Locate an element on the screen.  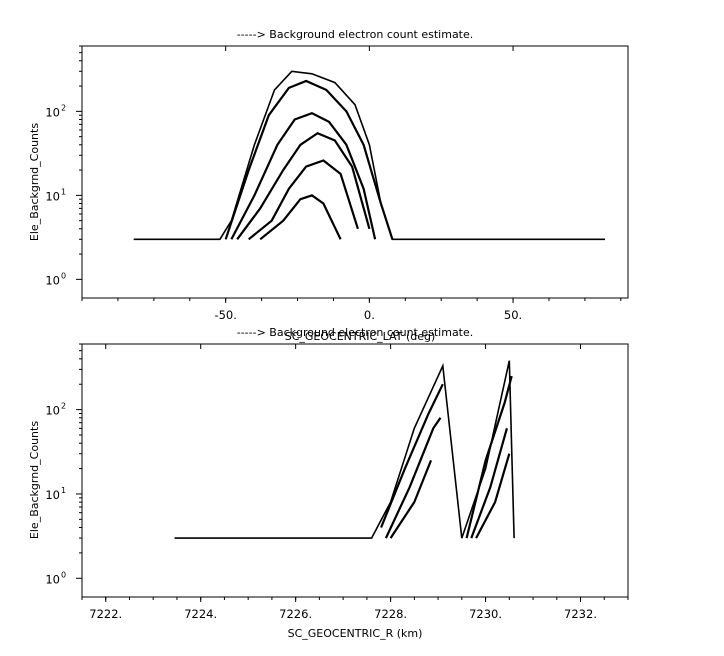
x-tick-label: 7232. is located at coordinates (580, 614).